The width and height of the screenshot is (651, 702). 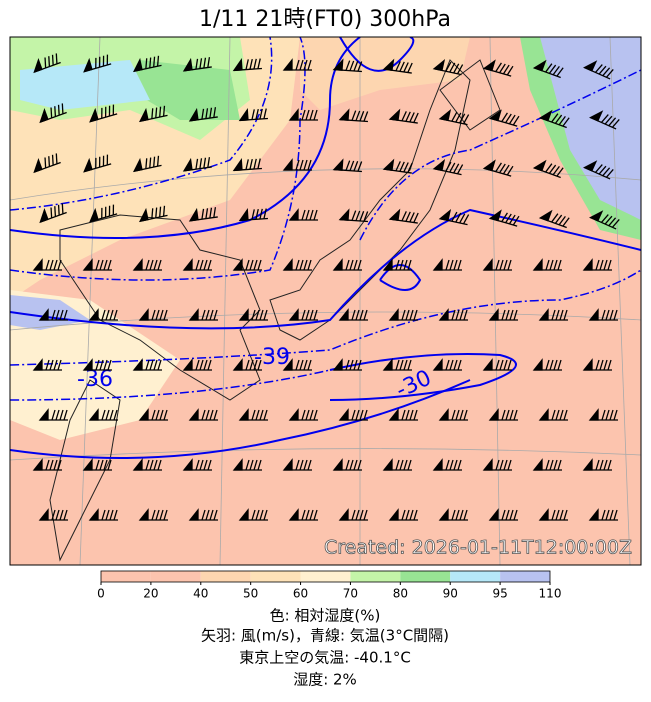 I want to click on colorbar-tick-label: 40, so click(x=200, y=594).